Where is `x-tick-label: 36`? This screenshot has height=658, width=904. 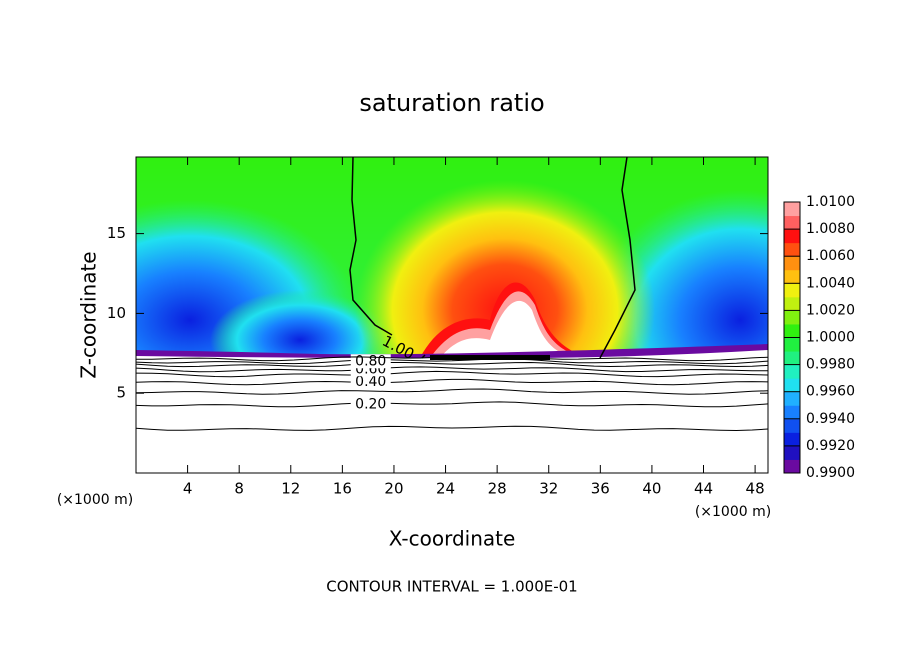 x-tick-label: 36 is located at coordinates (600, 489).